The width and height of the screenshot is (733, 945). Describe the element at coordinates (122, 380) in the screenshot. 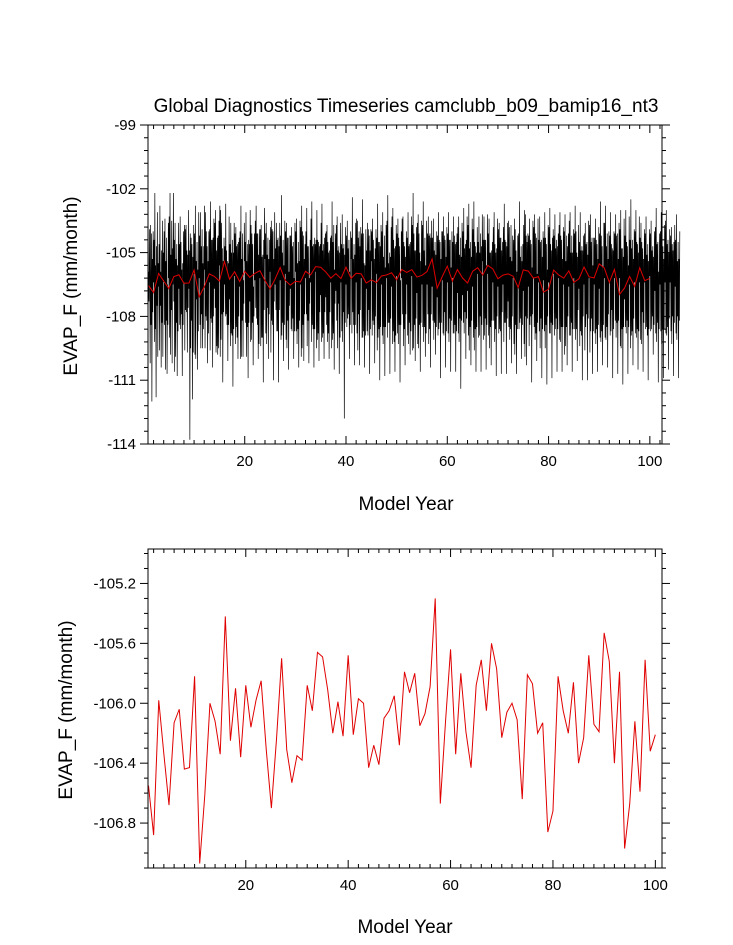

I see `y-tick-label: -111` at that location.